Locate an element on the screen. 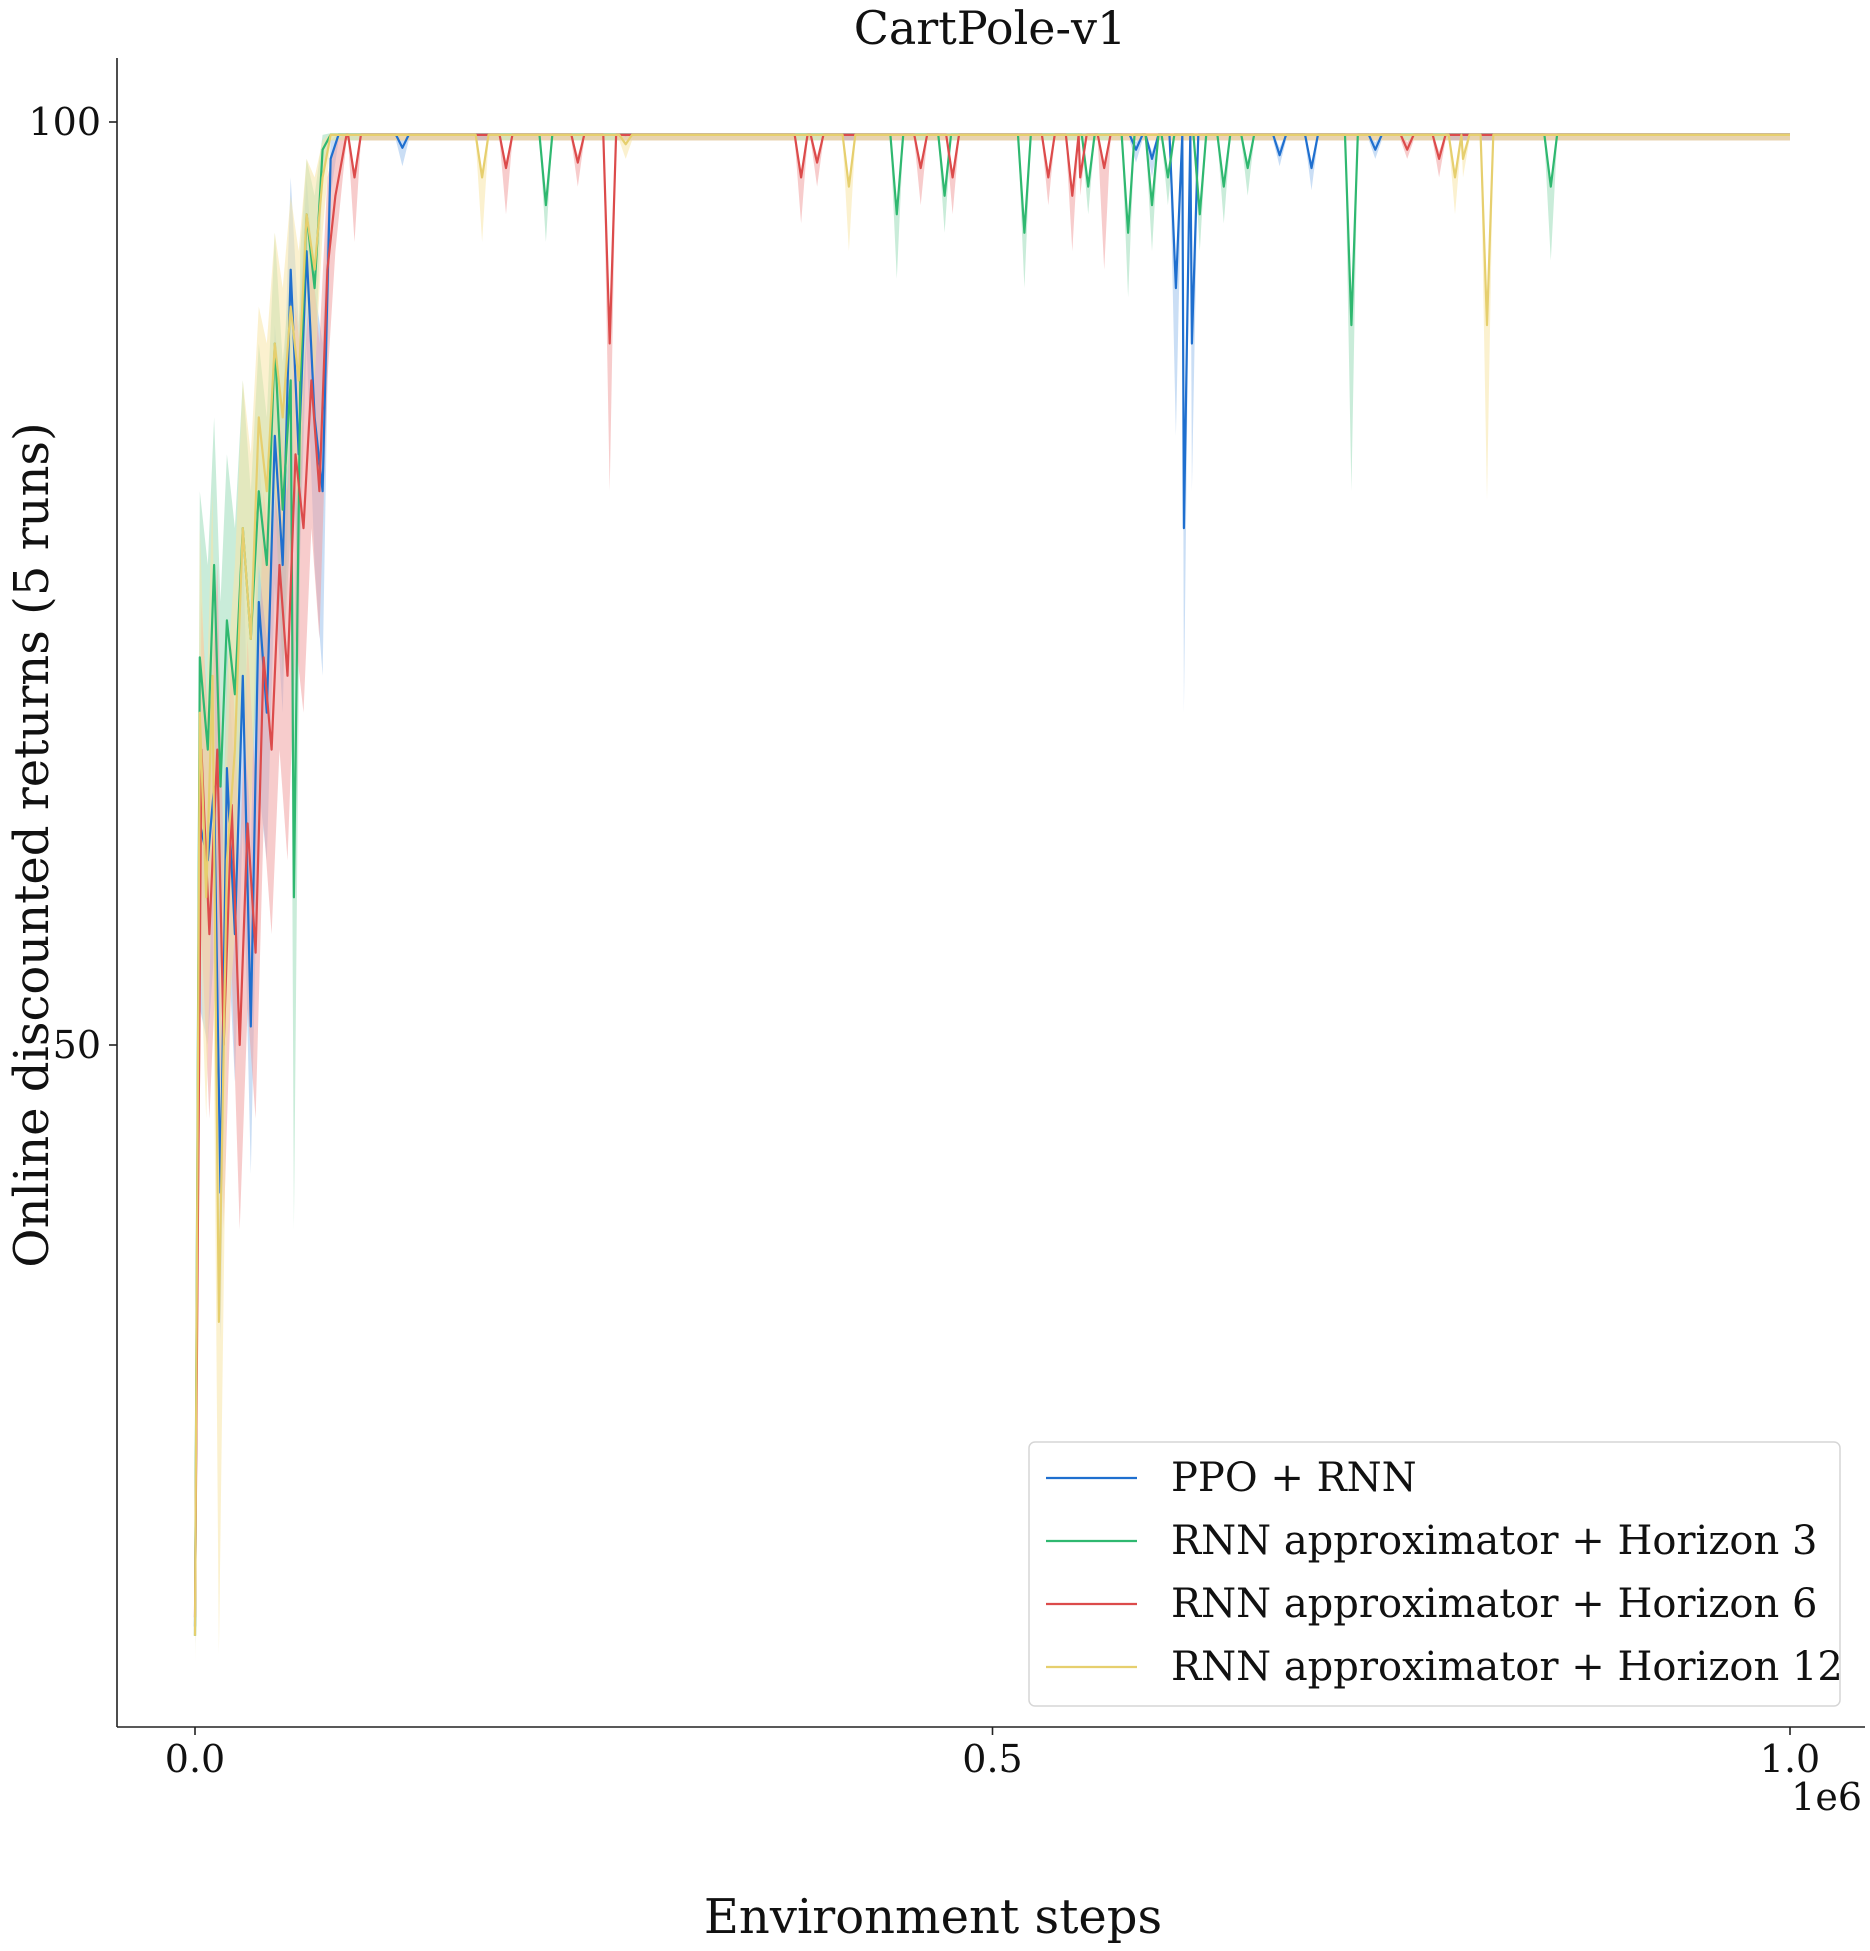  x-ticks: 0.0 0.5 1.0 is located at coordinates (992, 1754).